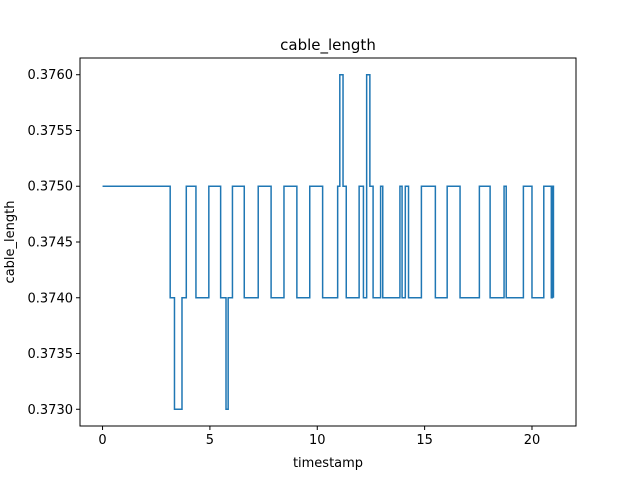 The width and height of the screenshot is (640, 480). I want to click on y-tick-label: 0.3740, so click(51, 298).